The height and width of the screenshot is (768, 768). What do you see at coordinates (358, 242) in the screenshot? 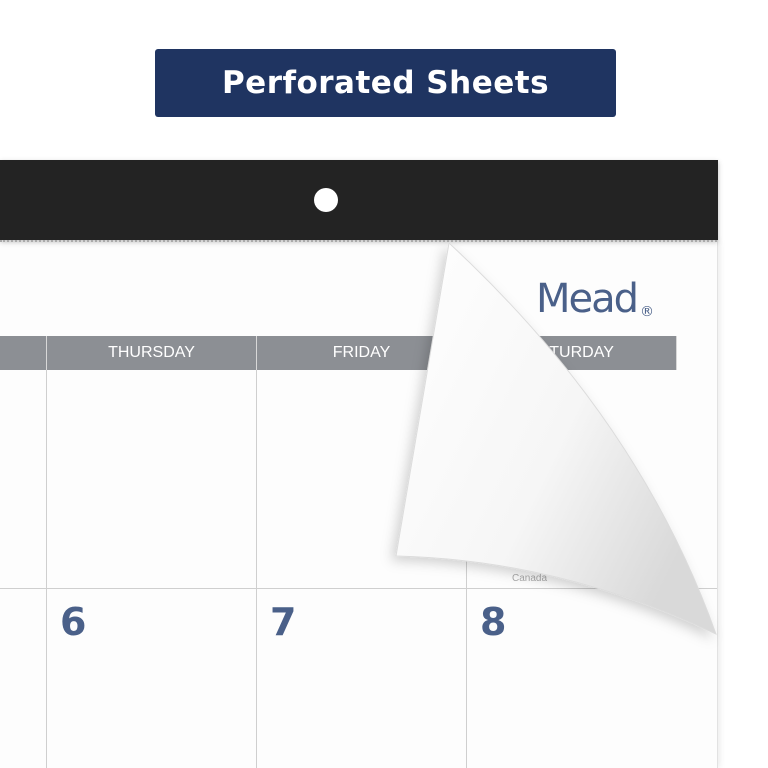
I see `perforation-line` at bounding box center [358, 242].